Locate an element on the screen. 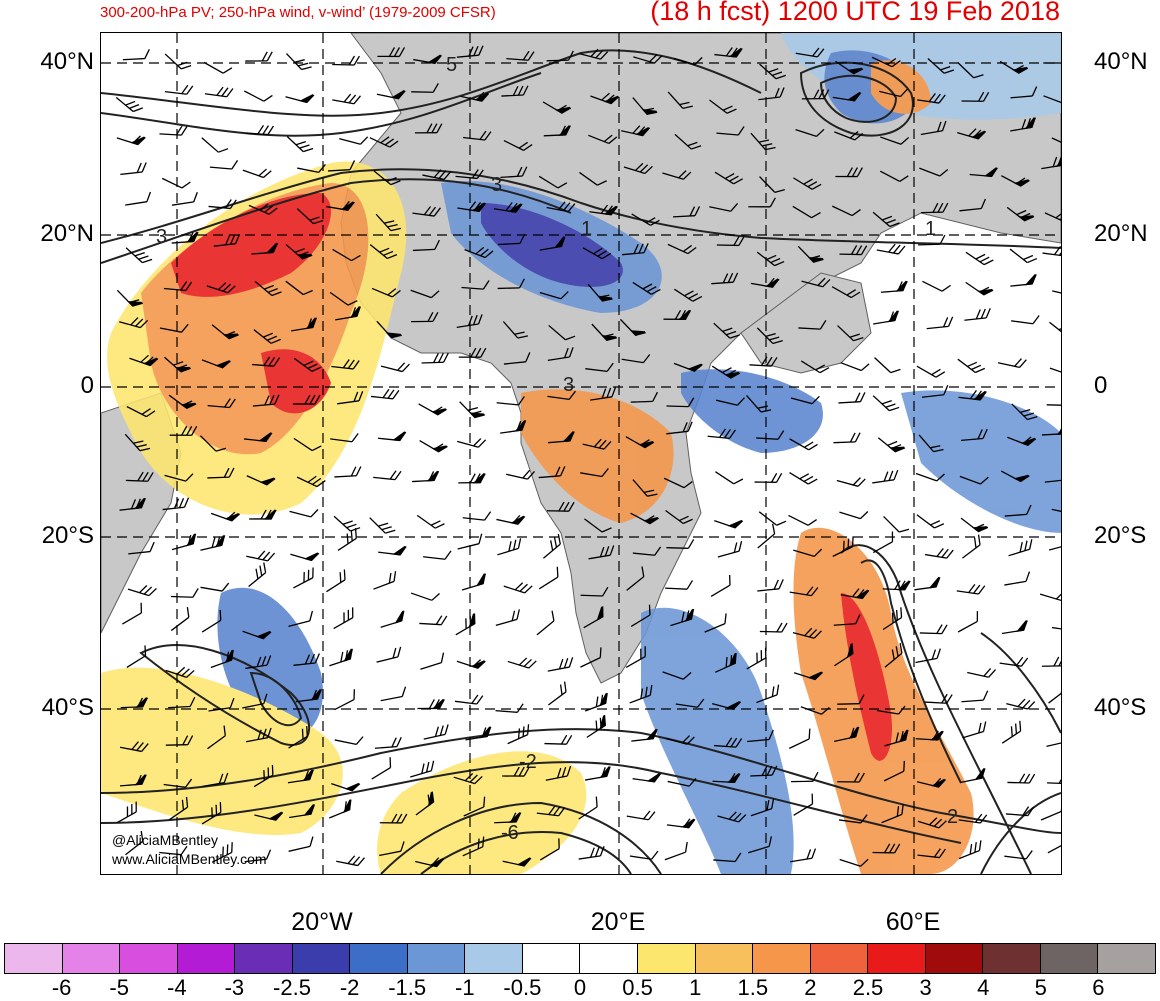 This screenshot has height=1001, width=1160. colorbar-tick-label: -4 is located at coordinates (177, 988).